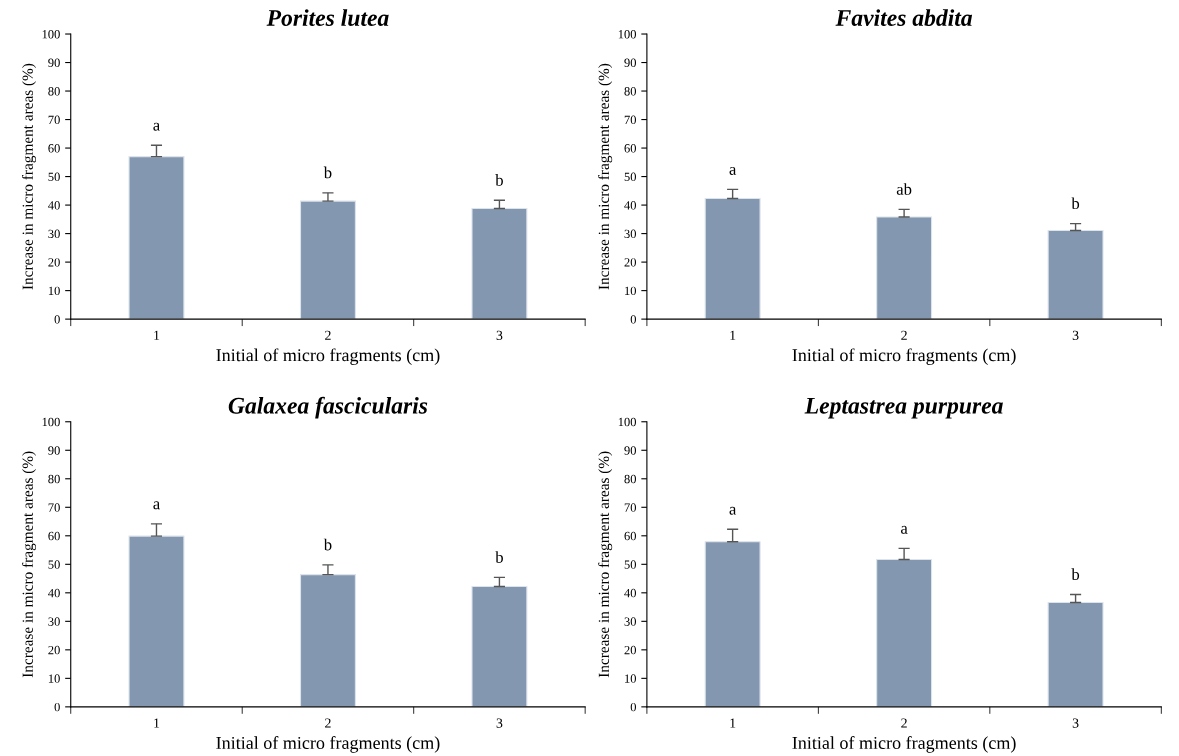 Image resolution: width=1179 pixels, height=756 pixels. What do you see at coordinates (328, 407) in the screenshot?
I see `chart-title: Galaxea fascicularis` at bounding box center [328, 407].